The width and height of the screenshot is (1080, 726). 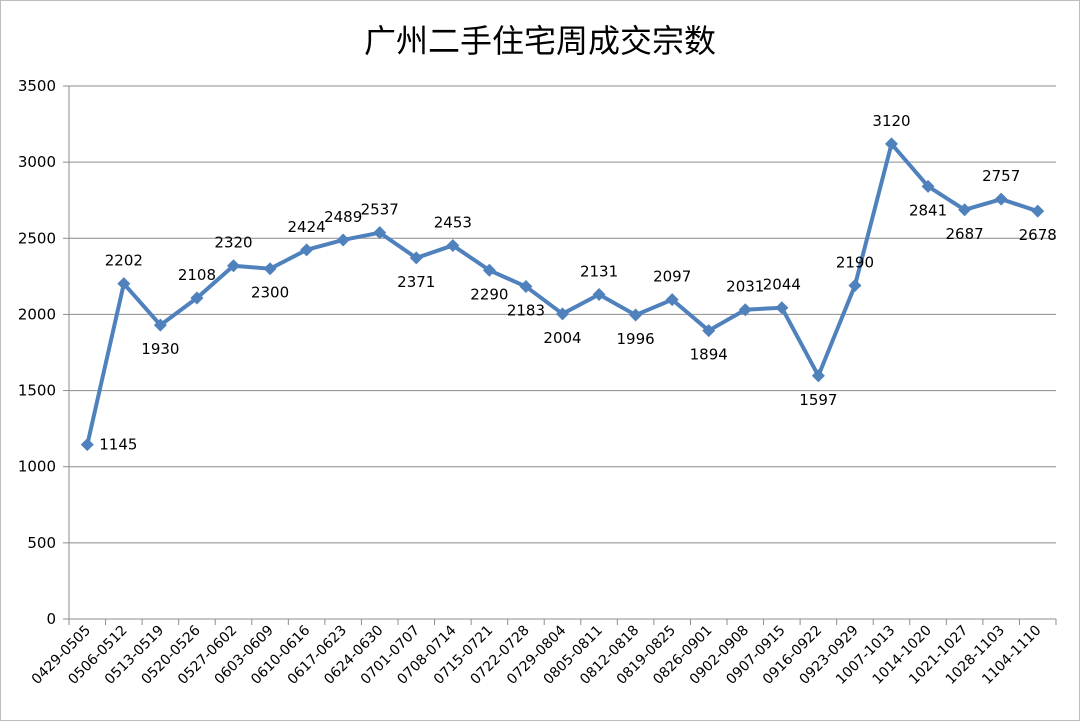 I want to click on y-tick-label: 500, so click(x=41, y=543).